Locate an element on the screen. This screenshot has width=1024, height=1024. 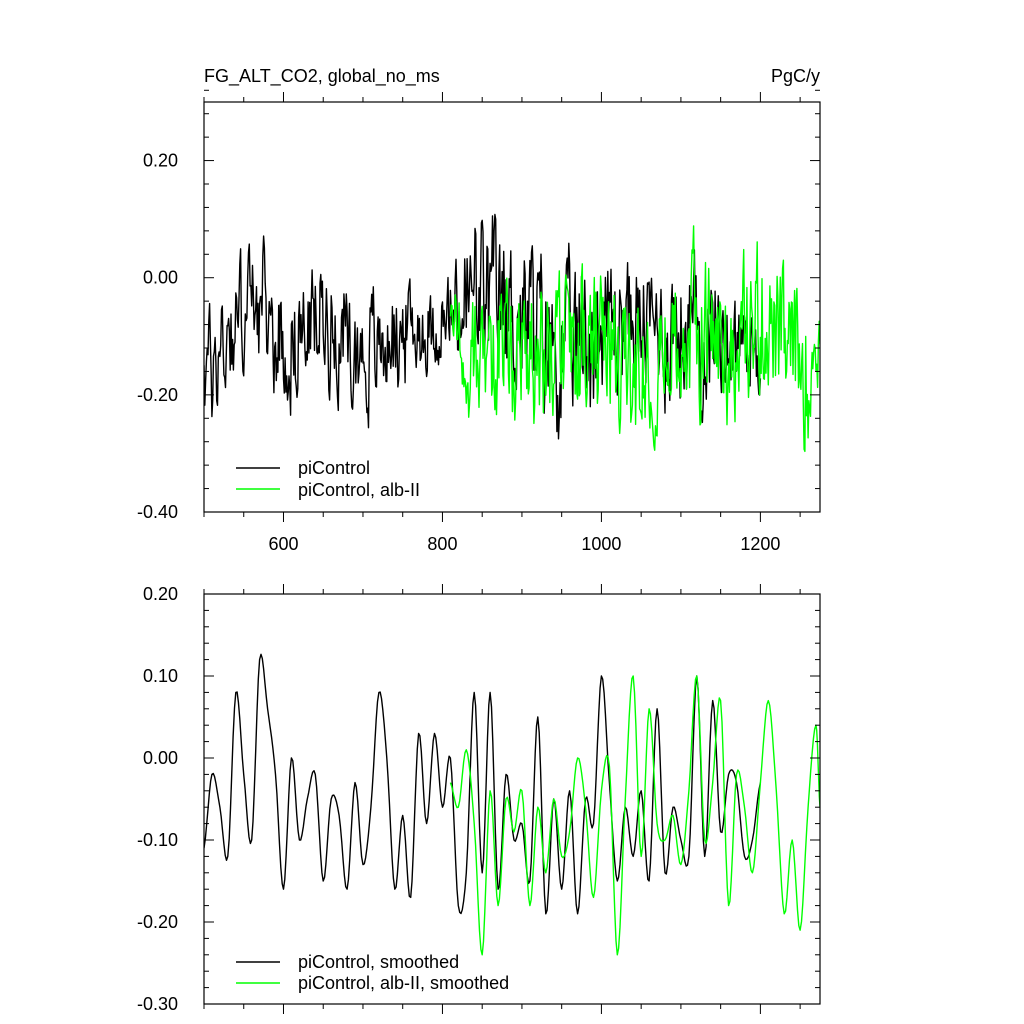
y-tick-label: -0.10 is located at coordinates (157, 840).